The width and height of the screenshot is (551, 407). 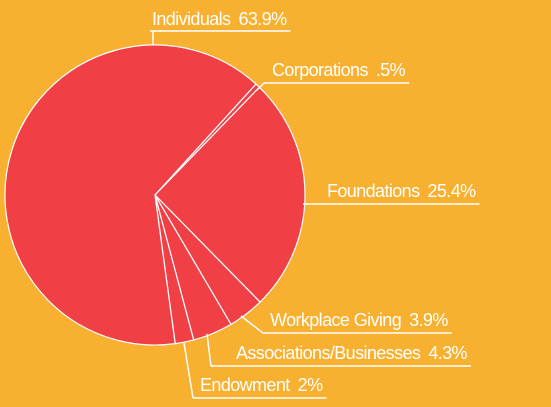 What do you see at coordinates (245, 385) in the screenshot?
I see `category-name: Endowment` at bounding box center [245, 385].